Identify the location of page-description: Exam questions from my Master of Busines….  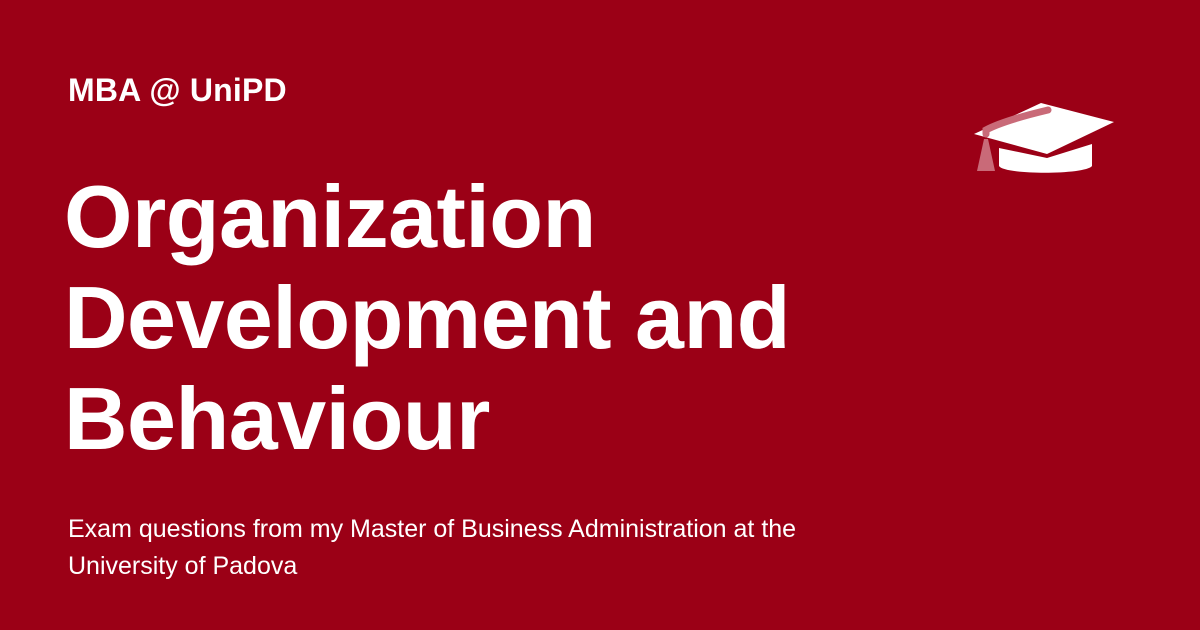
(518, 548).